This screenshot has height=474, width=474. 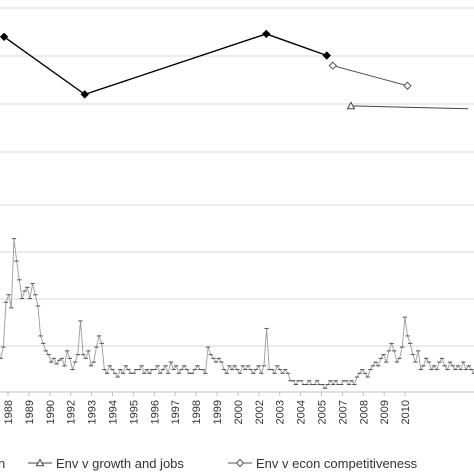 What do you see at coordinates (302, 412) in the screenshot?
I see `x-tick-label: 2004` at bounding box center [302, 412].